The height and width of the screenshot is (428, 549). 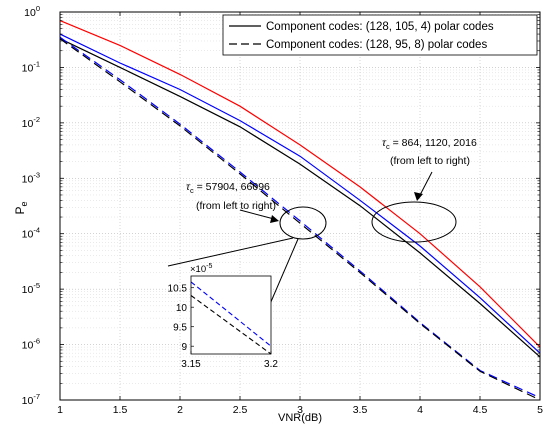 I want to click on y-tick-label: 10⁻⁵, so click(x=31, y=288).